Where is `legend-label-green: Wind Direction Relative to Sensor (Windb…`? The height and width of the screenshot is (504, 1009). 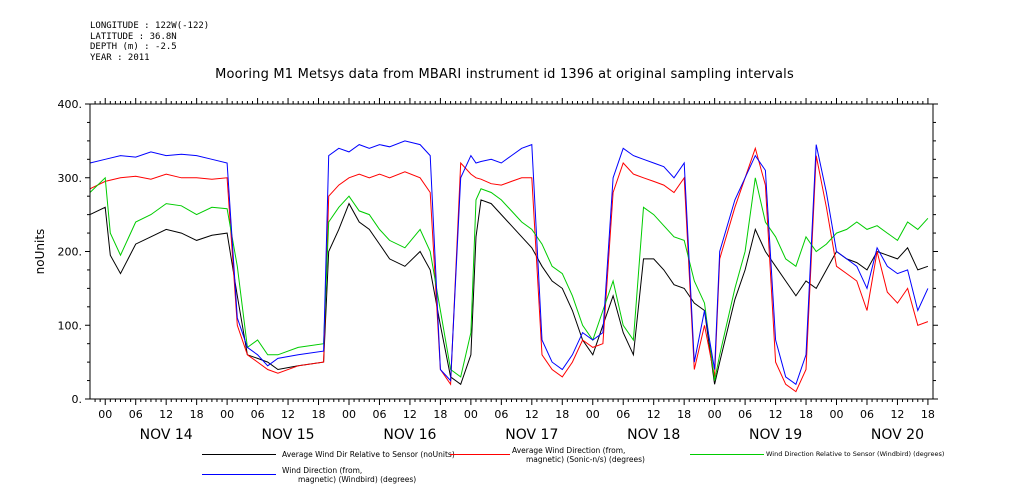 legend-label-green: Wind Direction Relative to Sensor (Windb… is located at coordinates (855, 454).